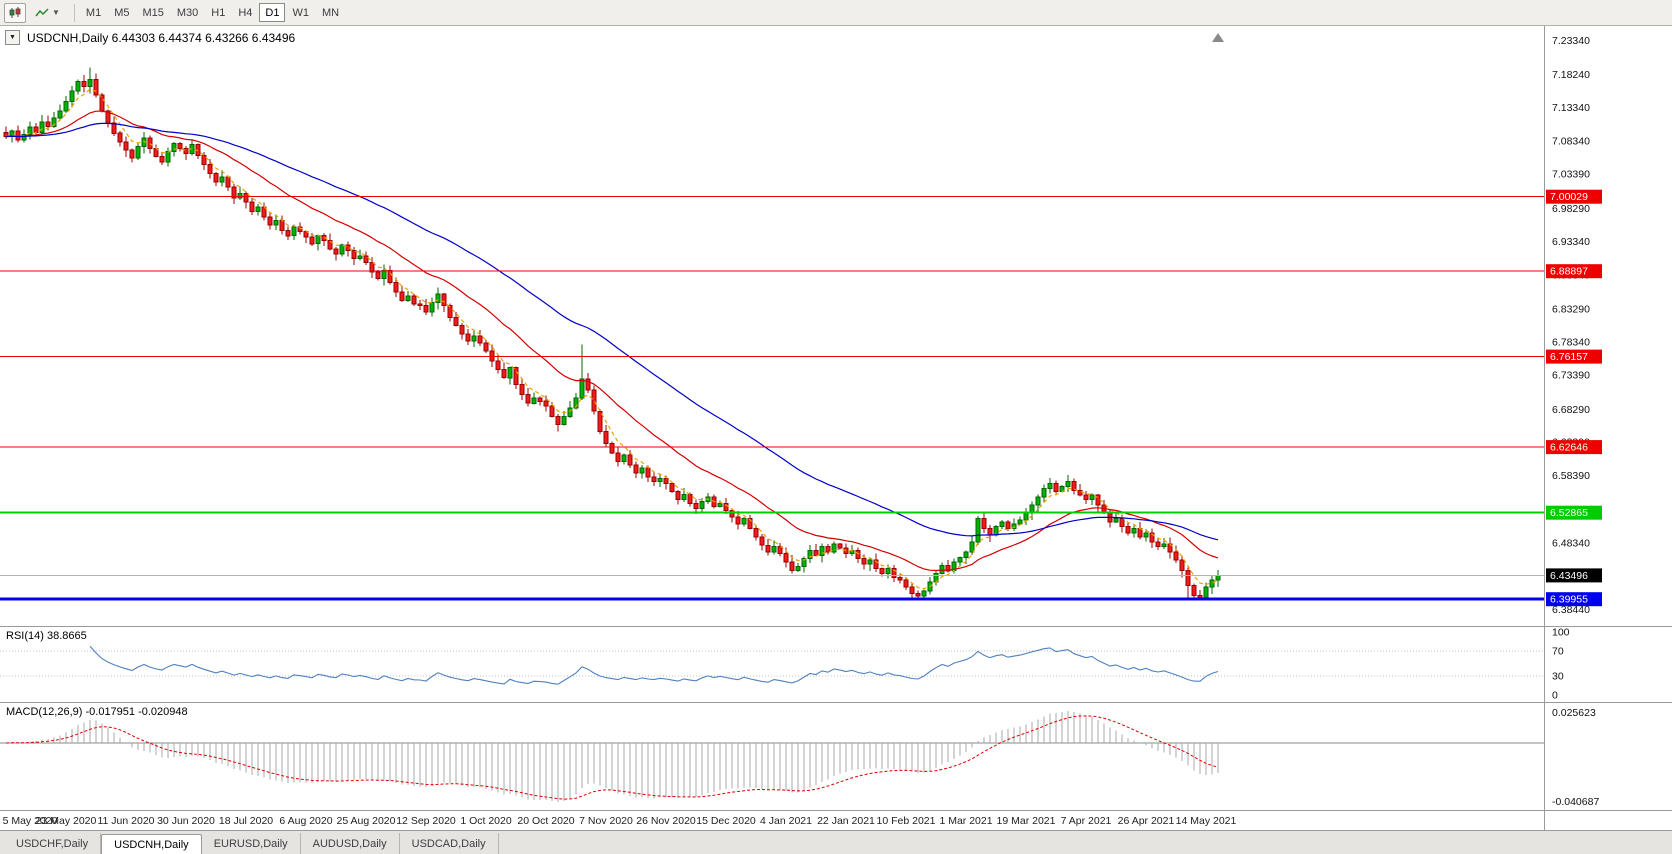 The height and width of the screenshot is (854, 1672). I want to click on svg-text: 6.98290, so click(1571, 209).